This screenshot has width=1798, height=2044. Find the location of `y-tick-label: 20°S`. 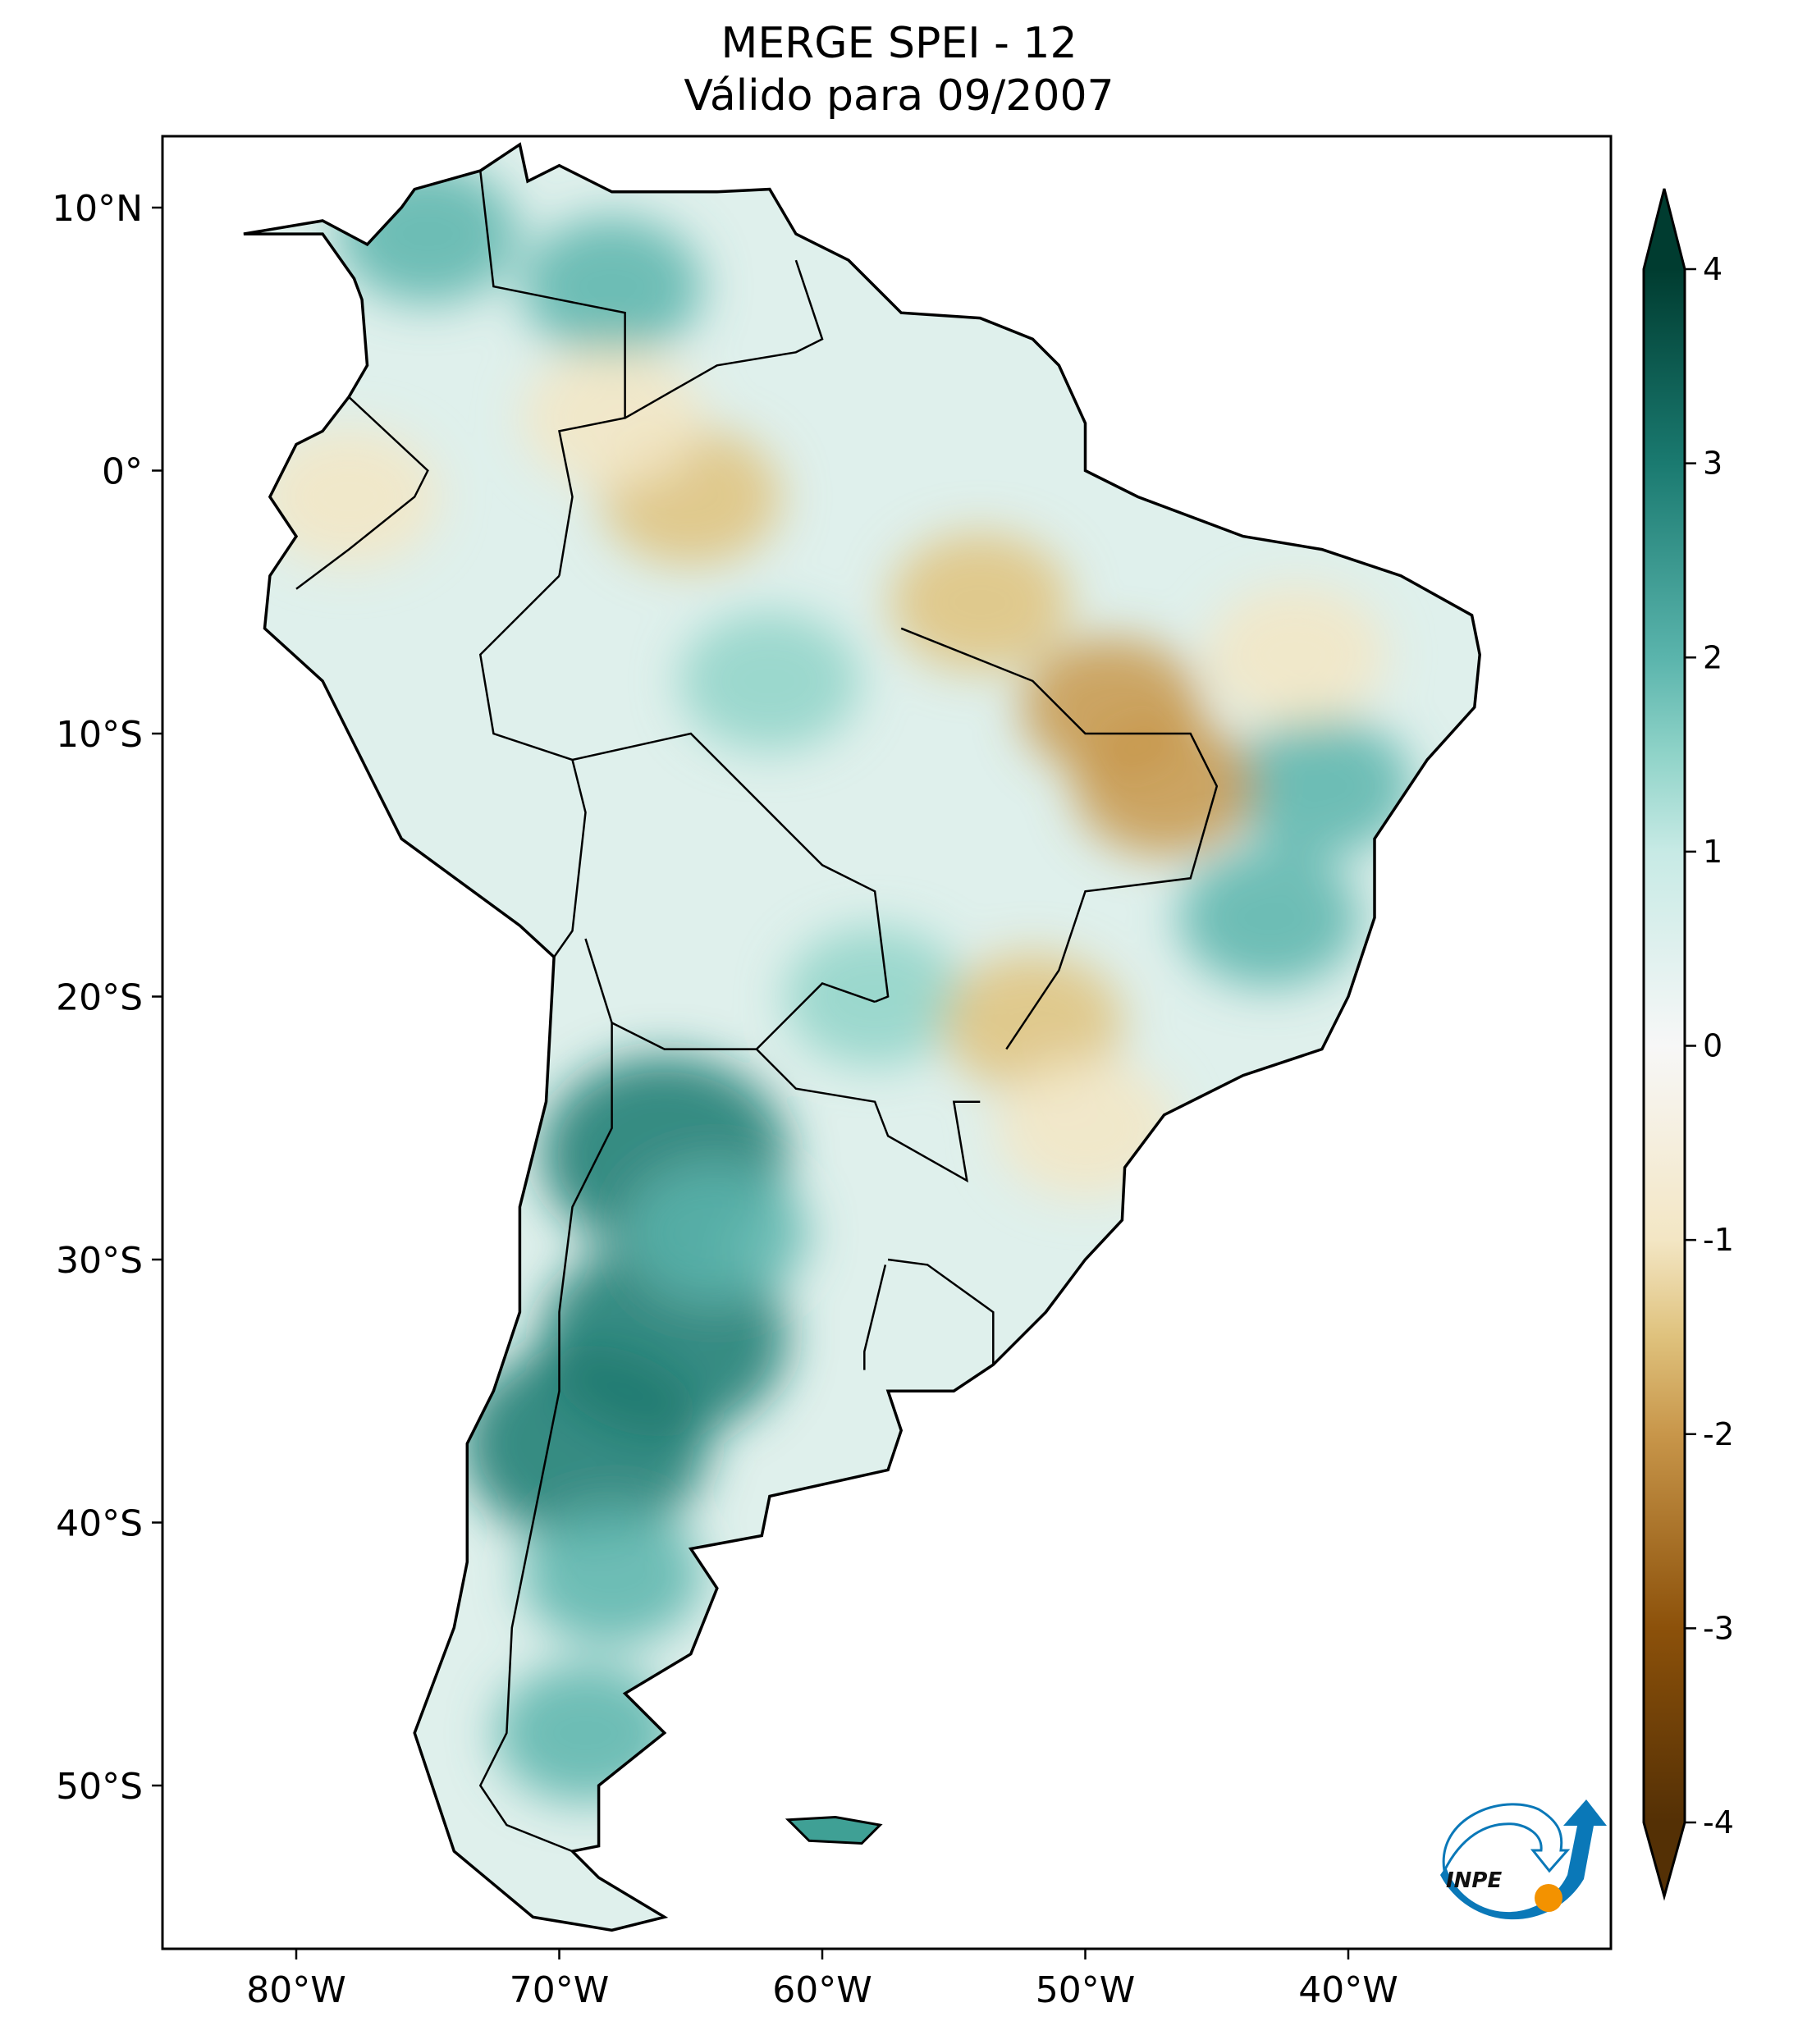

y-tick-label: 20°S is located at coordinates (99, 998).